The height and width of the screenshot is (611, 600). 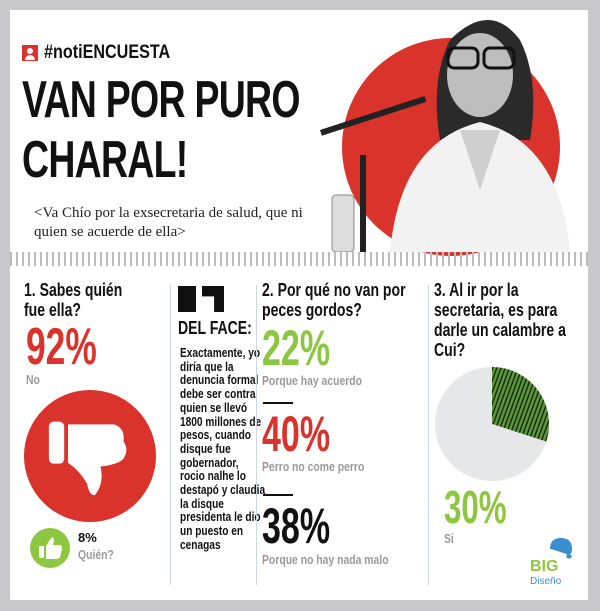 What do you see at coordinates (87, 537) in the screenshot?
I see `pct-who: 8%` at bounding box center [87, 537].